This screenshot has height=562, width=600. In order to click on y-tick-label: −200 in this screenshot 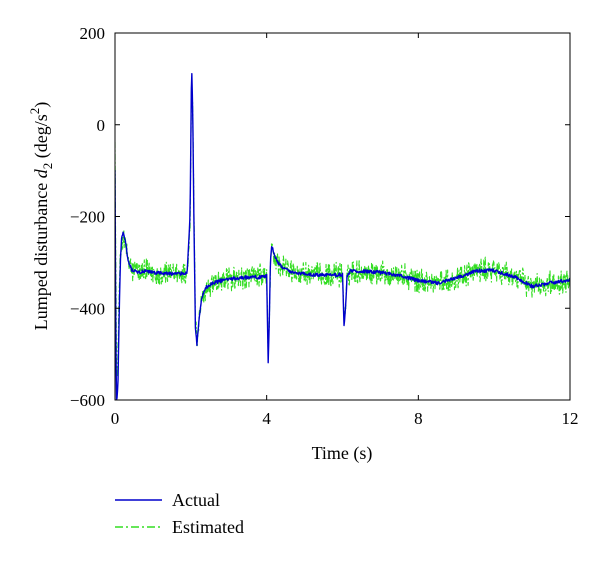, I will do `click(87, 217)`.